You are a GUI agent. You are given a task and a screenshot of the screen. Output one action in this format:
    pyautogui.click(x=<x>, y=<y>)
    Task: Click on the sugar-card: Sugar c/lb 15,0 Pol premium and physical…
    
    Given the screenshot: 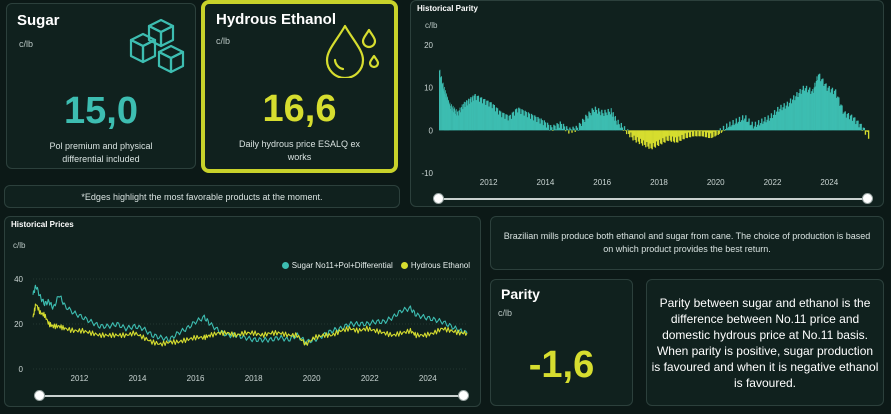 What is the action you would take?
    pyautogui.click(x=101, y=86)
    